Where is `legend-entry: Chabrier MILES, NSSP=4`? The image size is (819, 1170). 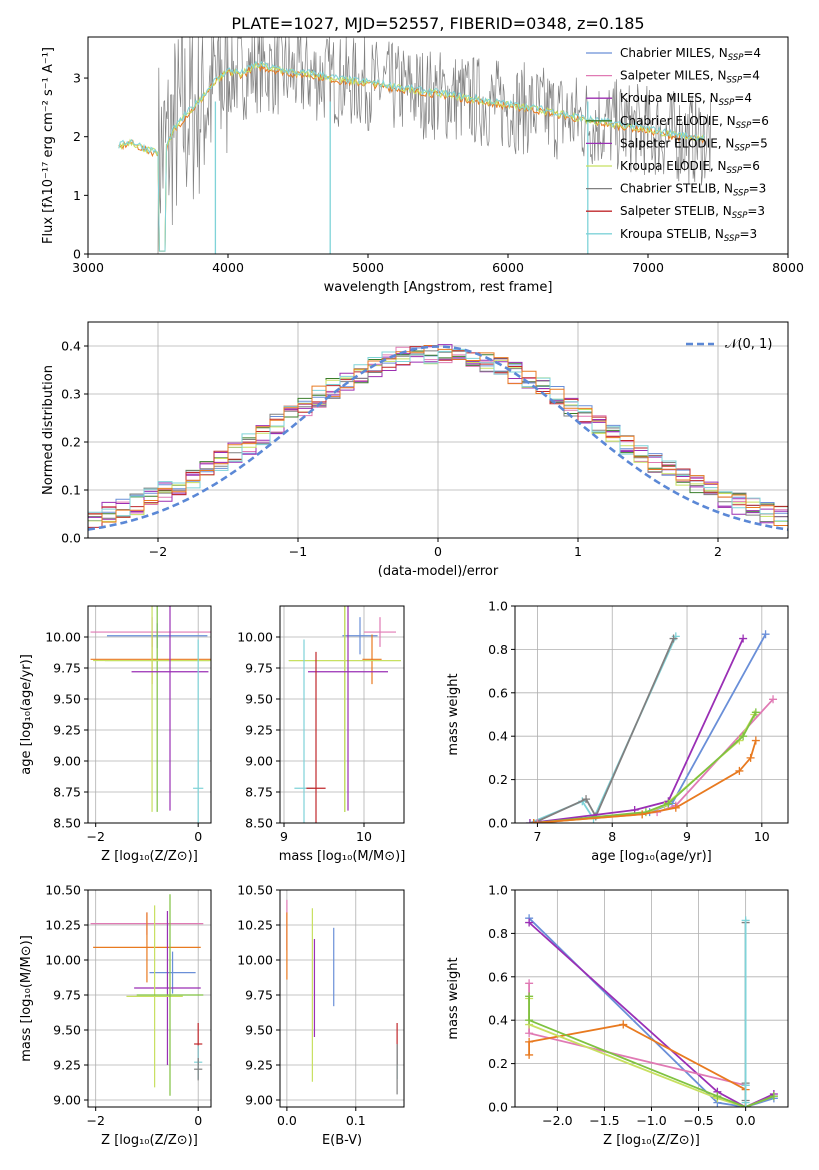
legend-entry: Chabrier MILES, NSSP=4 is located at coordinates (690, 54).